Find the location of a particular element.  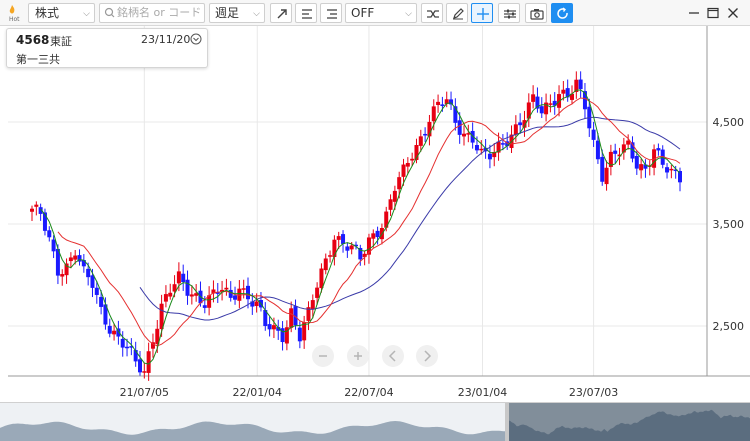

scroll-right-button is located at coordinates (427, 356).